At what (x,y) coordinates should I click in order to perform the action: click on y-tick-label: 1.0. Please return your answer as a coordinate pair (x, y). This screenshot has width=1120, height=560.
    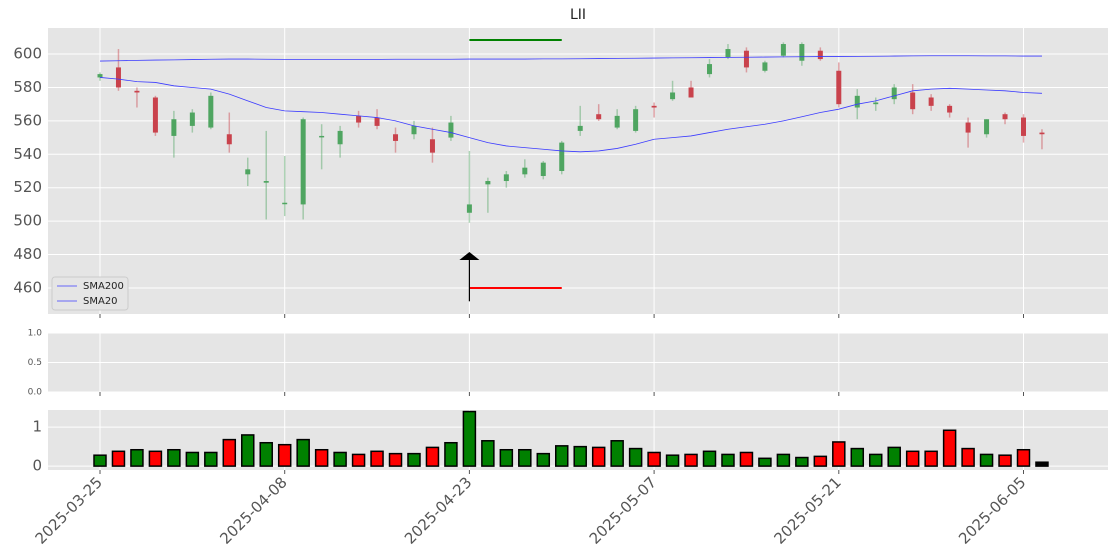
    Looking at the image, I should click on (35, 334).